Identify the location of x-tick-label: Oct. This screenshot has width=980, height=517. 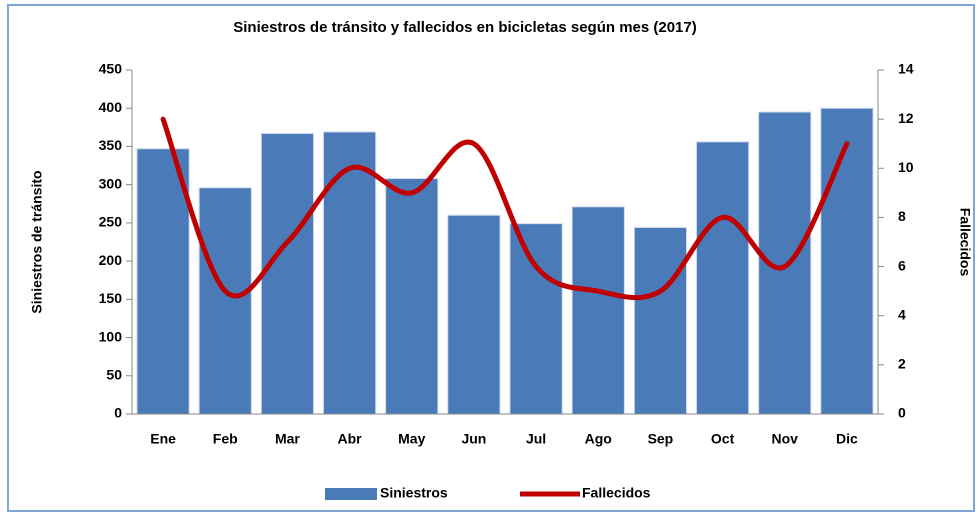
(723, 439).